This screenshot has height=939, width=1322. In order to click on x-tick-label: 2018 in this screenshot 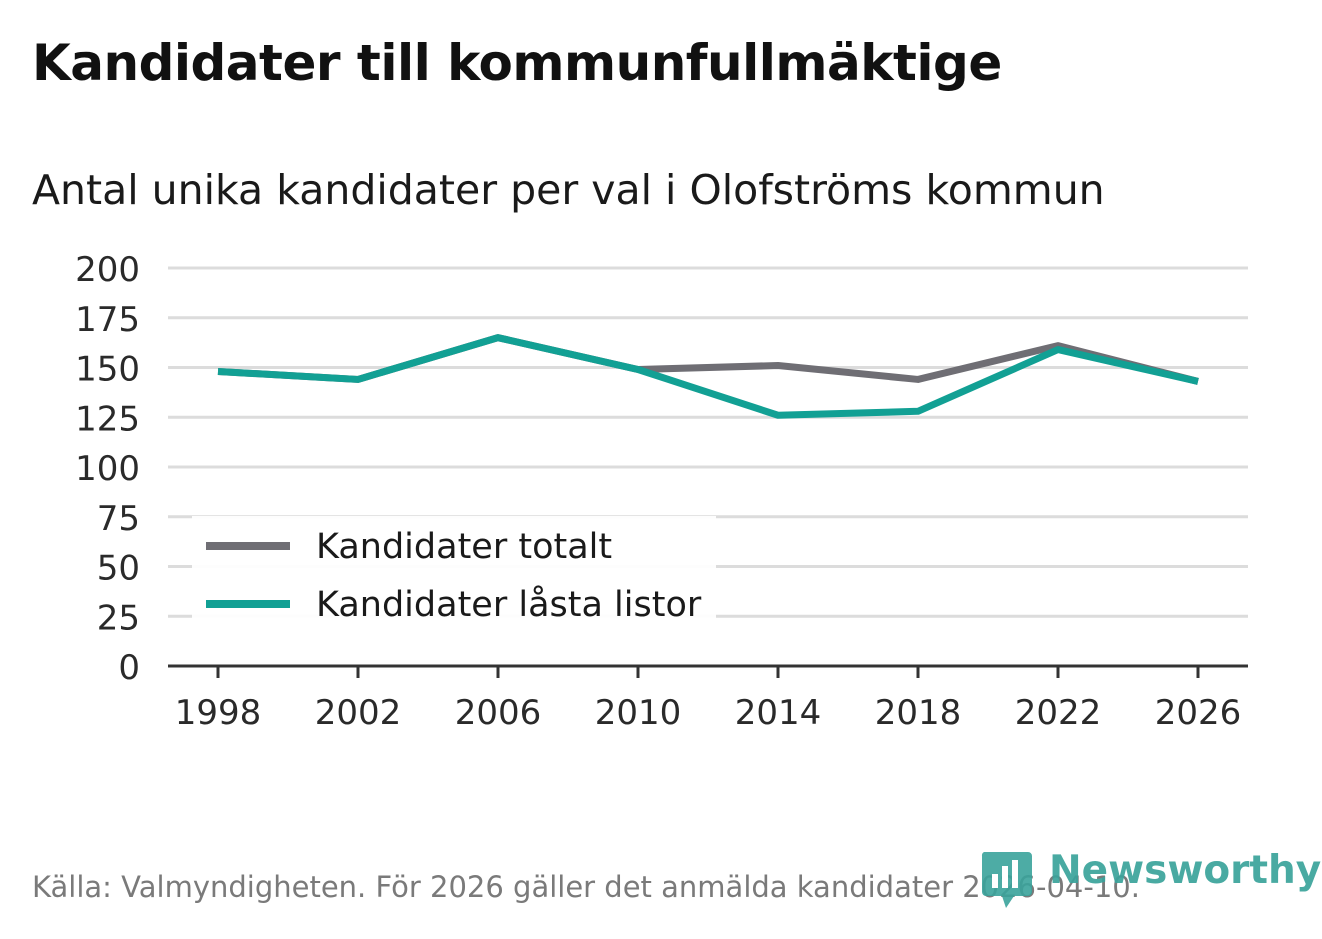, I will do `click(918, 713)`.